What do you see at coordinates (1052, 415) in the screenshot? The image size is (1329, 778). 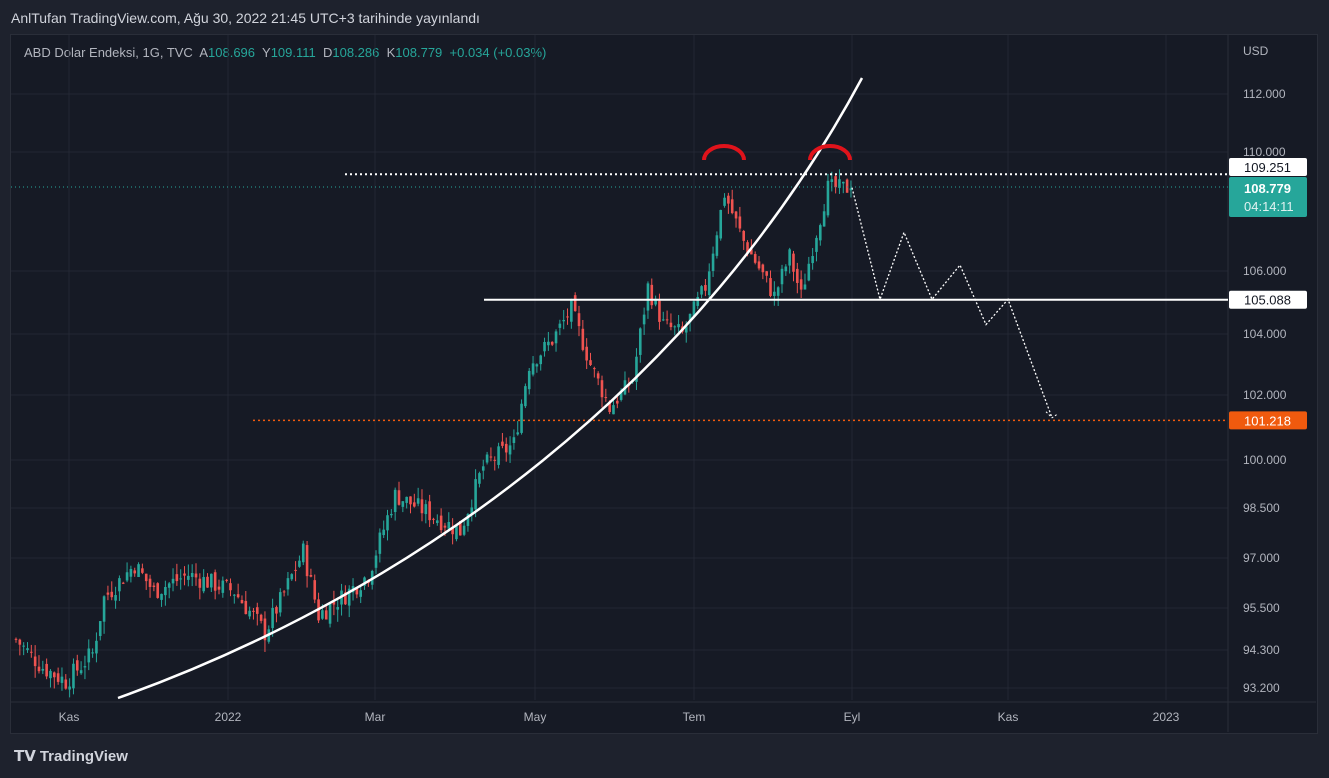 I see `projection-arrow-icon` at bounding box center [1052, 415].